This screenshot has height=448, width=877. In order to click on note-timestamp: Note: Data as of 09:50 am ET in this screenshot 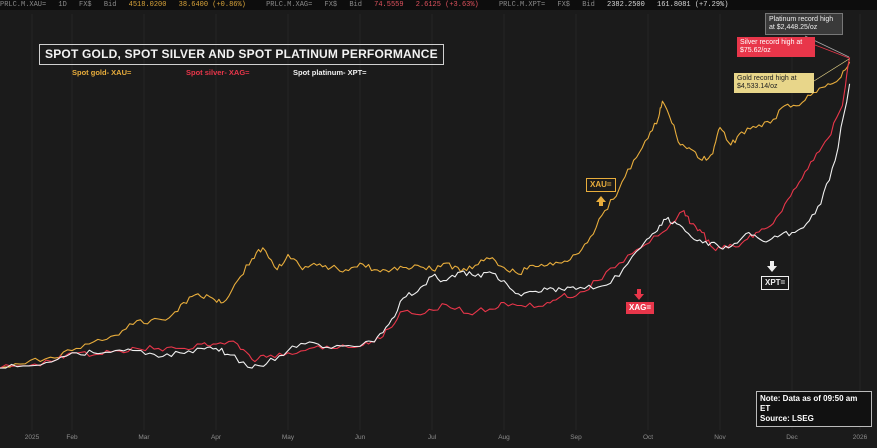, I will do `click(809, 403)`.